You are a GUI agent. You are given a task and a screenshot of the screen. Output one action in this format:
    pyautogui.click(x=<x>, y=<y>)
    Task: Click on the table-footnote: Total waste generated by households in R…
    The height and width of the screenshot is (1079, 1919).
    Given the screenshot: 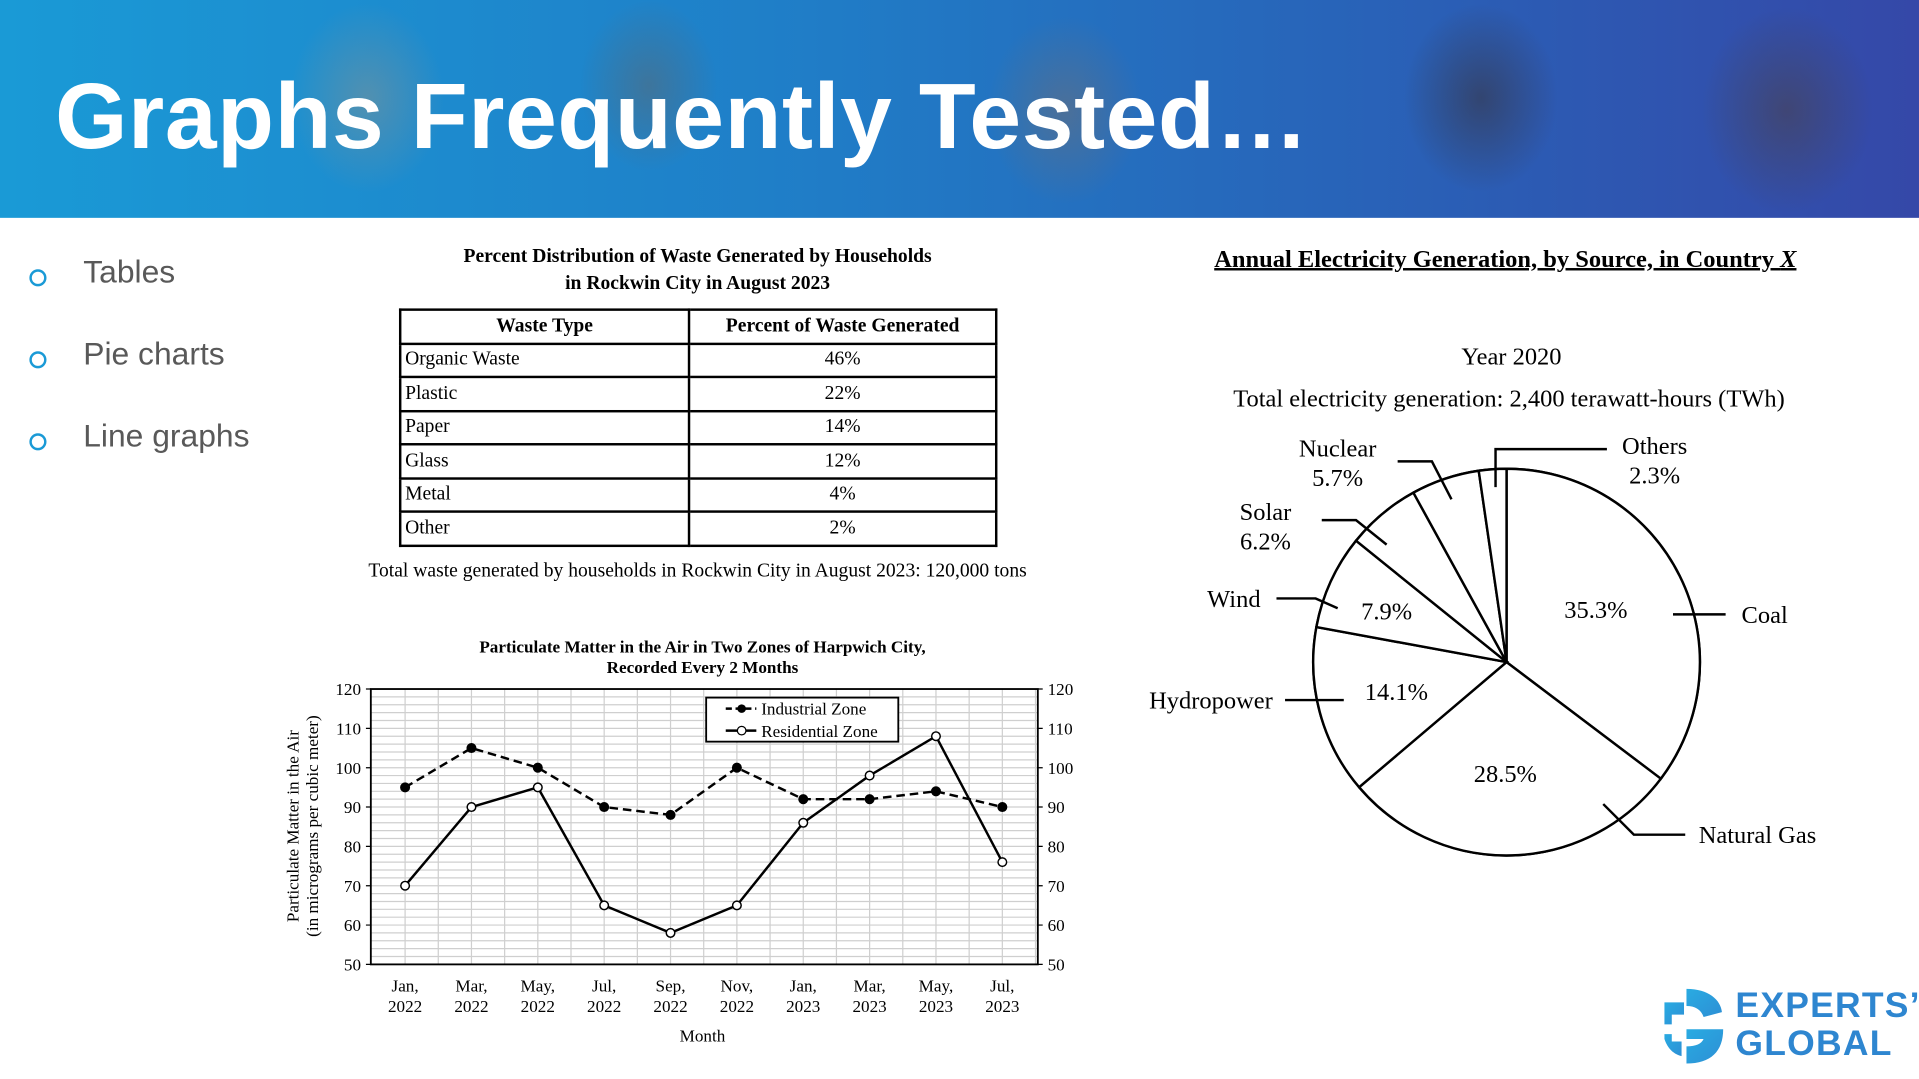 What is the action you would take?
    pyautogui.click(x=697, y=571)
    